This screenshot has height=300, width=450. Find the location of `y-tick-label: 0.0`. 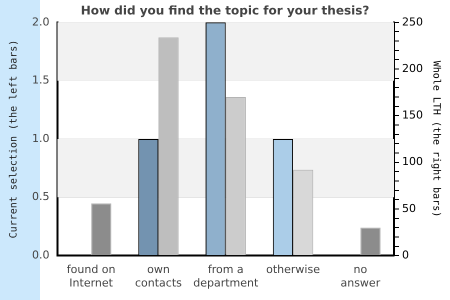

y-tick-label: 0.0 is located at coordinates (41, 255).